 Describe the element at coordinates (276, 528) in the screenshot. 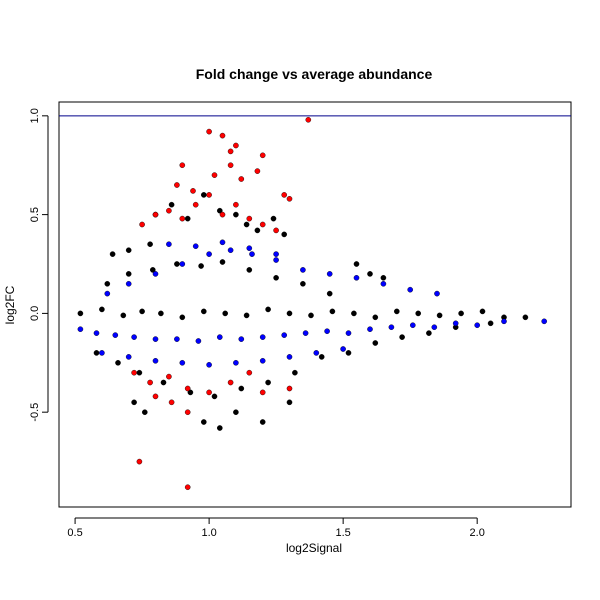

I see `x-axis: 0.5 1.0 1.5 2.0` at that location.